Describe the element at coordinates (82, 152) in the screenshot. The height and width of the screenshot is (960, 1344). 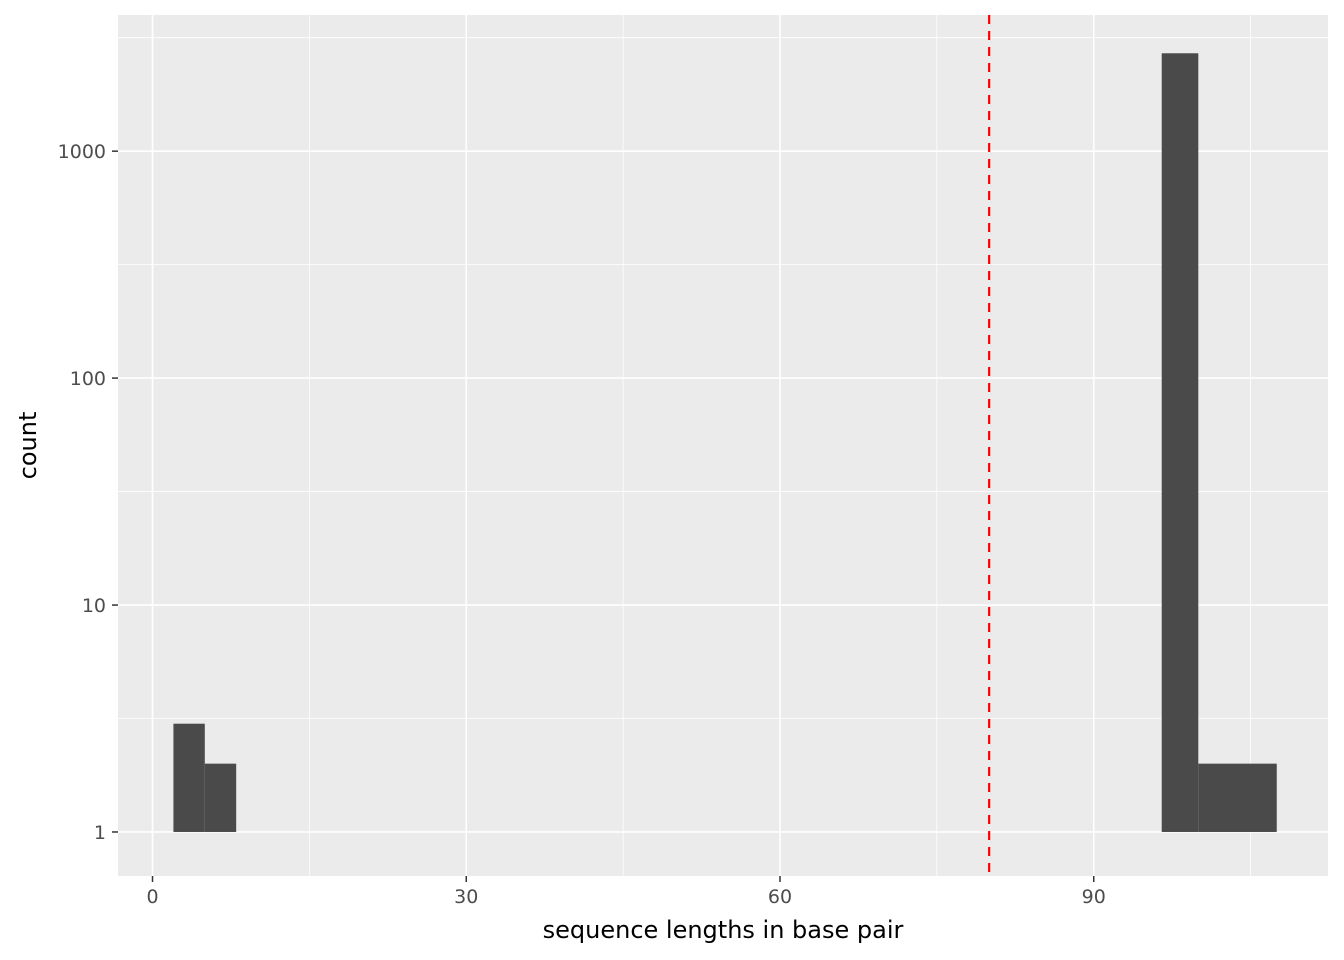
I see `y-tick-label: 1000` at that location.